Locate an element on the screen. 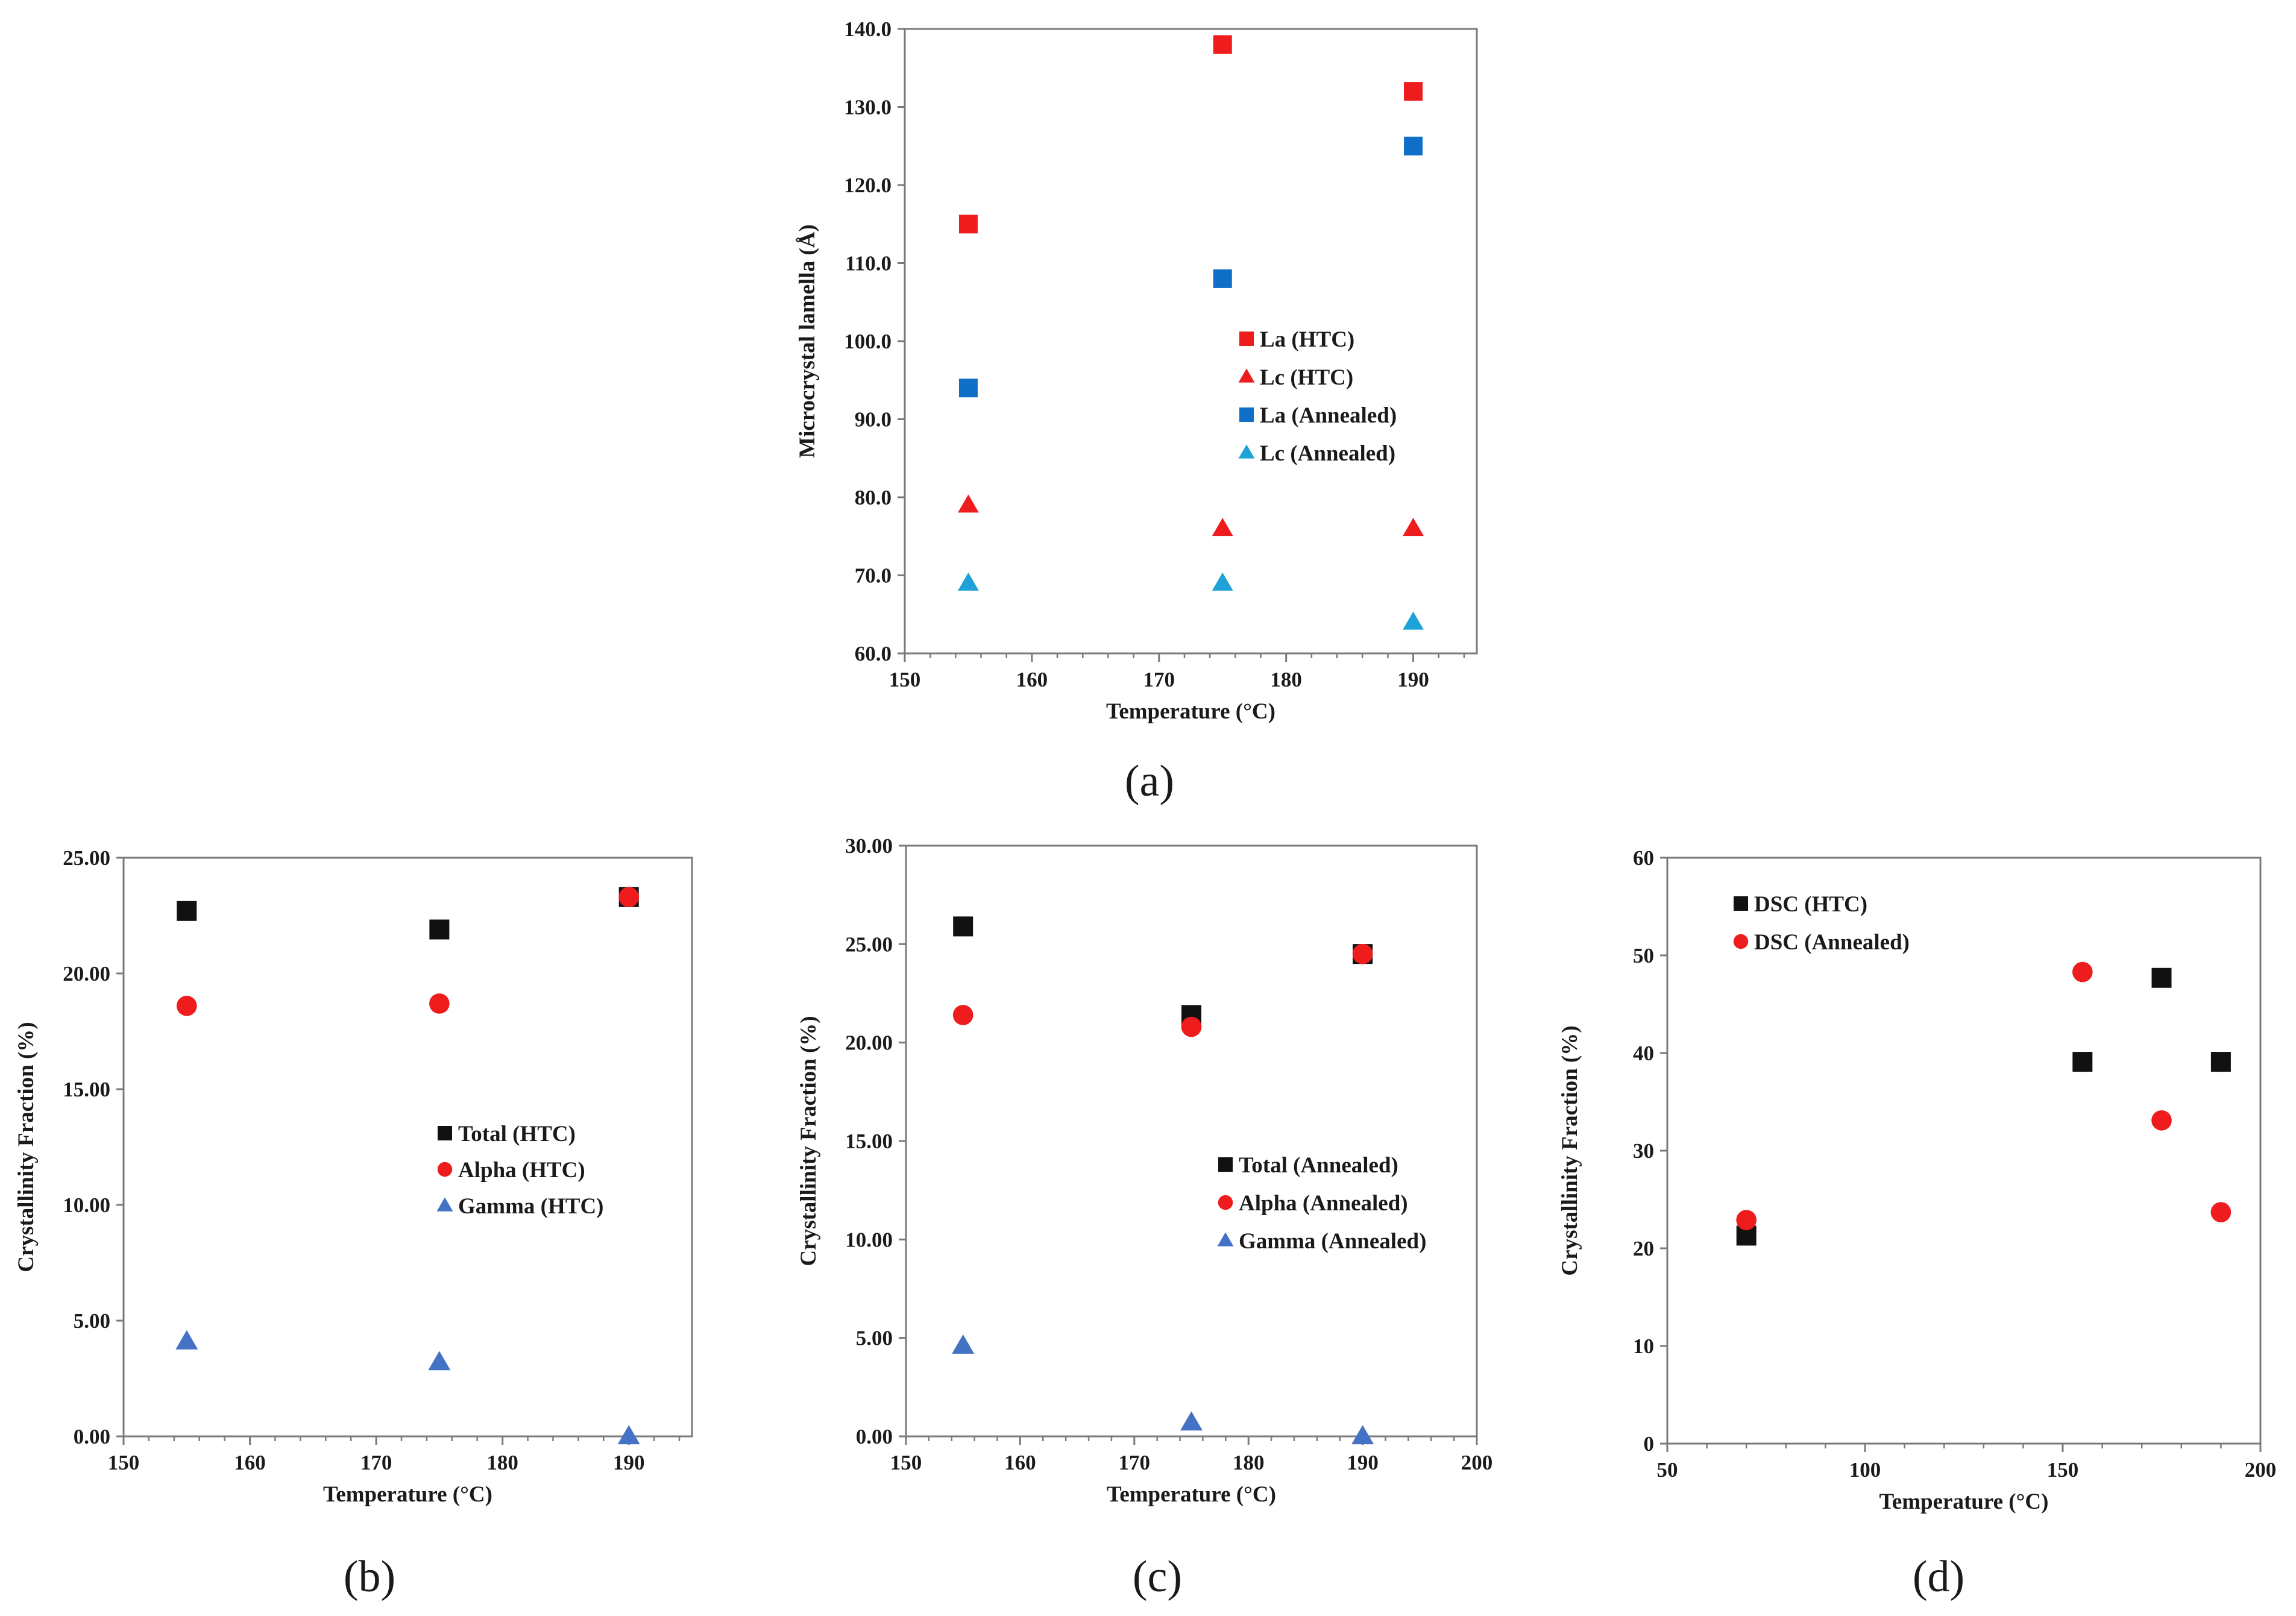 The image size is (2296, 1616). y-tick-label: 70.0 is located at coordinates (874, 576).